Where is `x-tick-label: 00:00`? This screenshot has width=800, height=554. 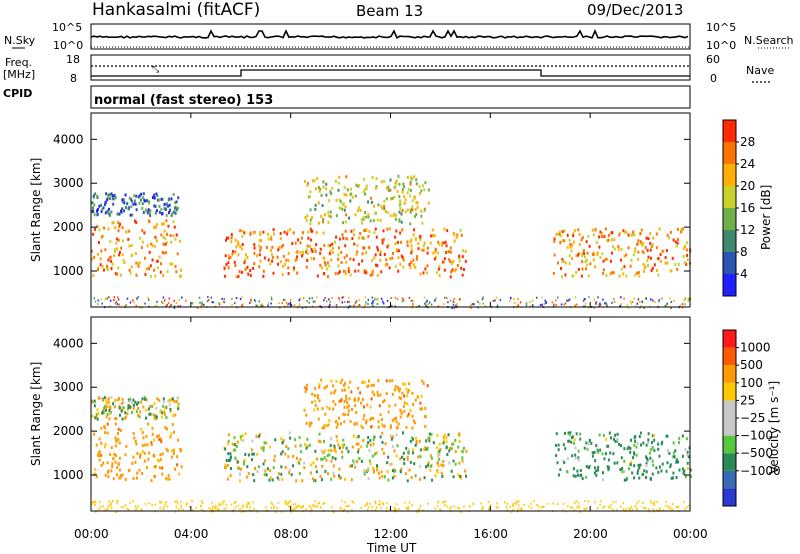
x-tick-label: 00:00 is located at coordinates (91, 534).